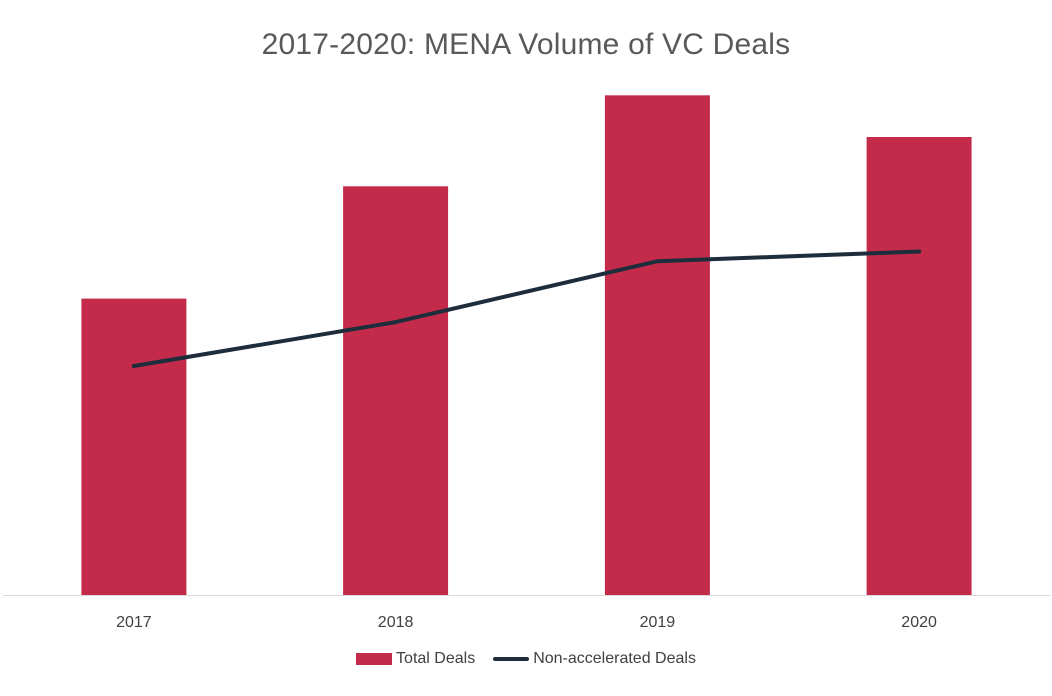 The image size is (1052, 696). I want to click on point-non-accelerated-deals-2017, so click(133, 366).